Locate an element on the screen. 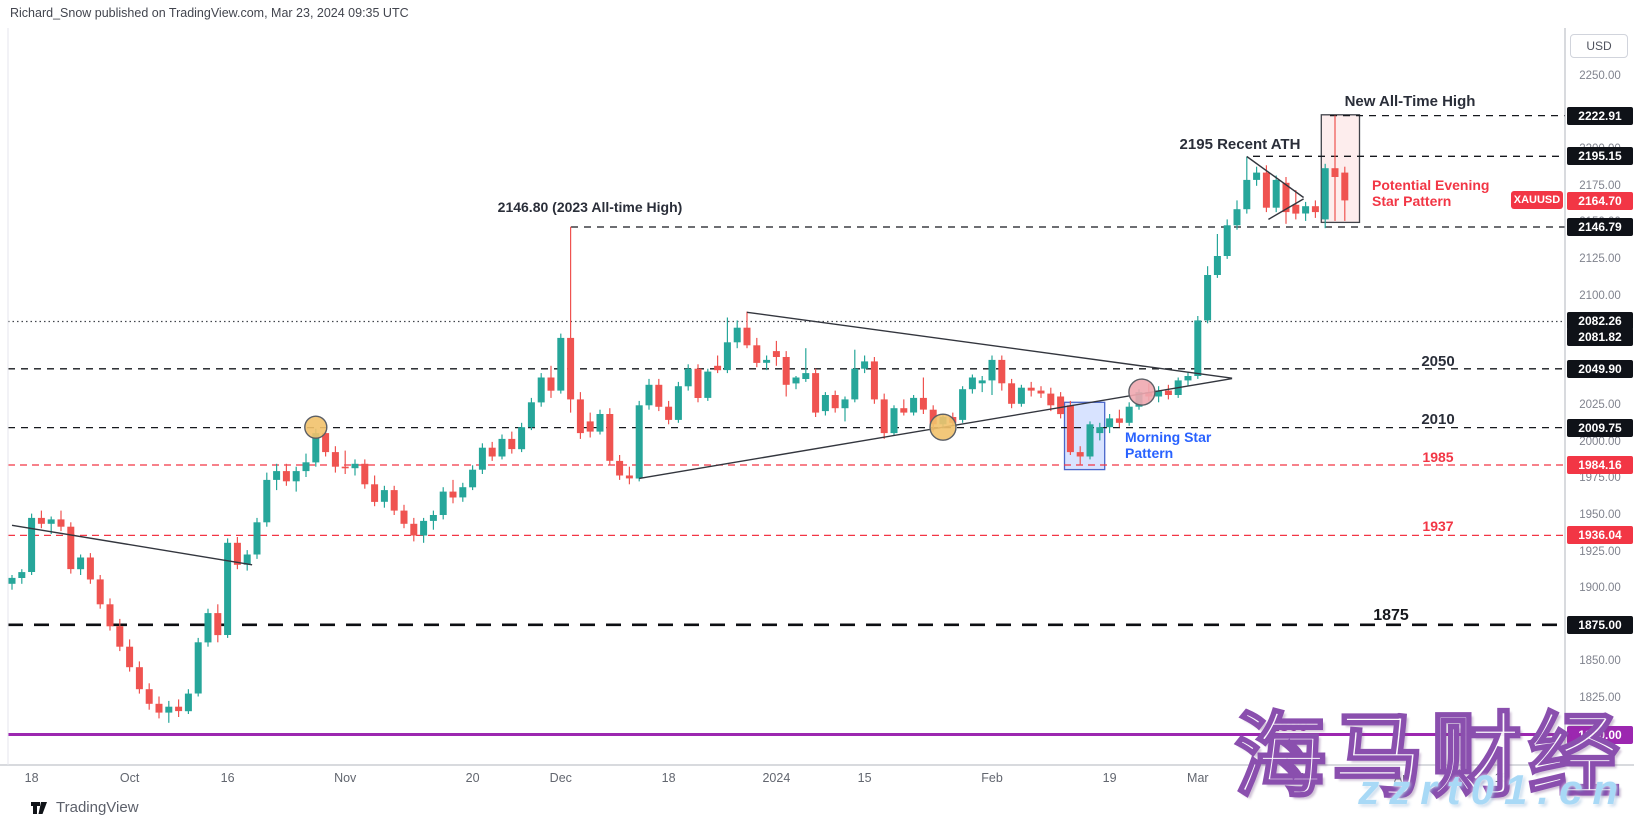 This screenshot has height=827, width=1634. price-axis-label: 2009.75 is located at coordinates (1600, 427).